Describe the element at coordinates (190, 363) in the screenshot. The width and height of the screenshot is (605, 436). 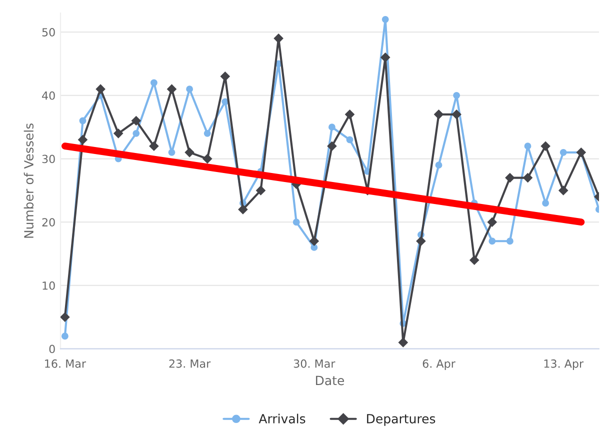
I see `x-tick-label: 23. Mar` at that location.